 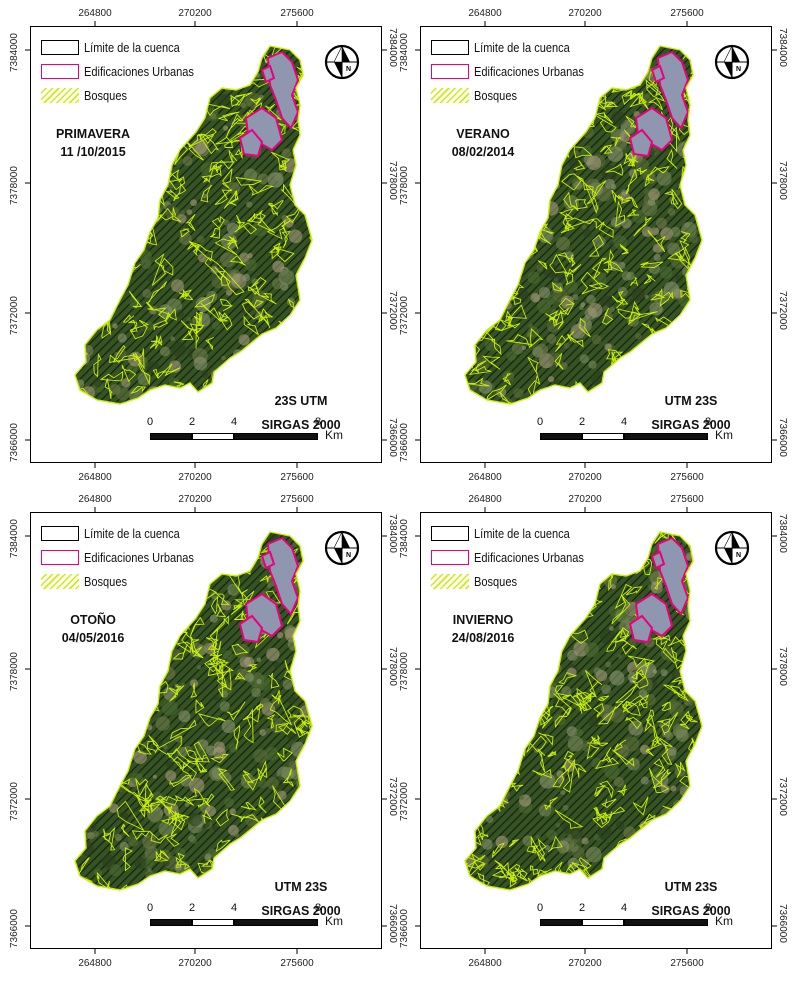 What do you see at coordinates (60, 533) in the screenshot?
I see `legend-swatch-basin` at bounding box center [60, 533].